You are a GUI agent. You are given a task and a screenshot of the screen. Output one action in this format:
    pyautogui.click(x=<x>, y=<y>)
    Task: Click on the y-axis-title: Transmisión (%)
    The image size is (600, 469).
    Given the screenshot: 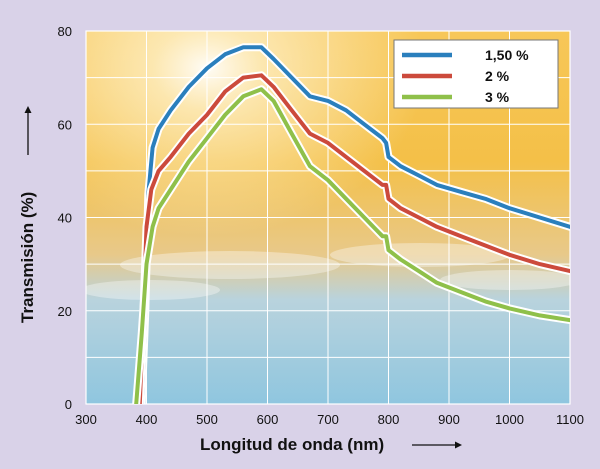 What is the action you would take?
    pyautogui.click(x=27, y=257)
    